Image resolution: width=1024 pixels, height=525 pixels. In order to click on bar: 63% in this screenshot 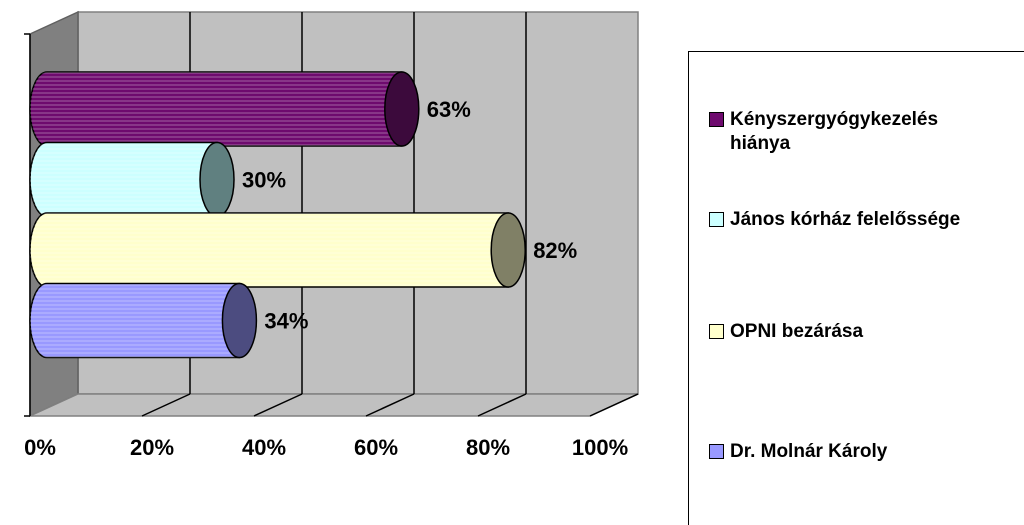, I will do `click(250, 109)`.